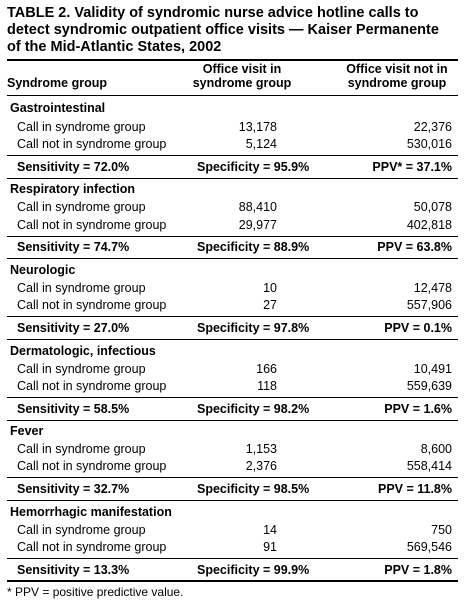 The height and width of the screenshot is (603, 467). I want to click on cell-office-visit-in: 29,977, so click(257, 225).